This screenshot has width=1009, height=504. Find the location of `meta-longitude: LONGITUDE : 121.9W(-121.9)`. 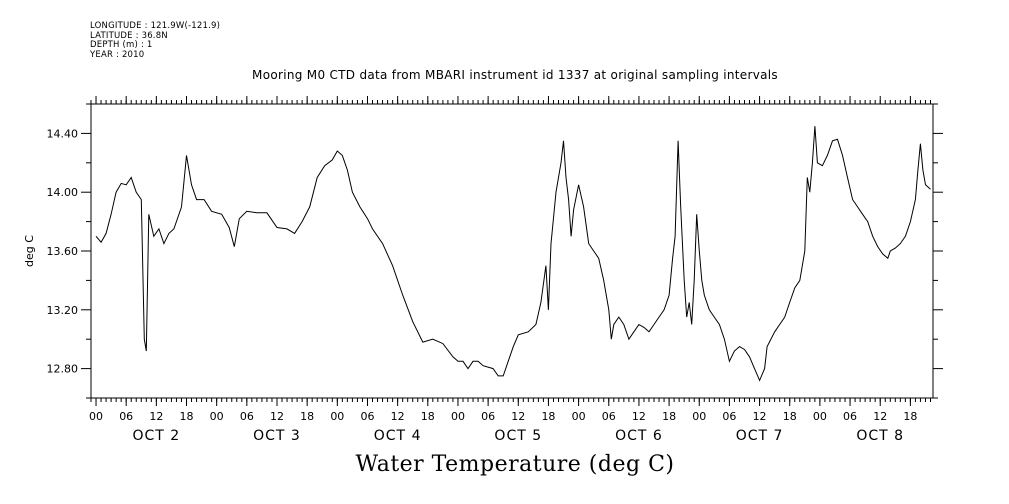

meta-longitude: LONGITUDE : 121.9W(-121.9) is located at coordinates (155, 26).